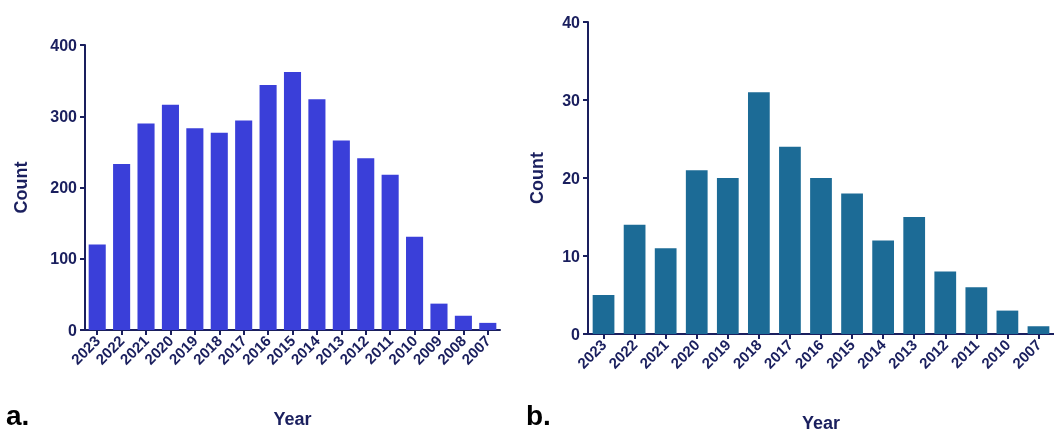  What do you see at coordinates (571, 100) in the screenshot?
I see `y-tick-label: 30` at bounding box center [571, 100].